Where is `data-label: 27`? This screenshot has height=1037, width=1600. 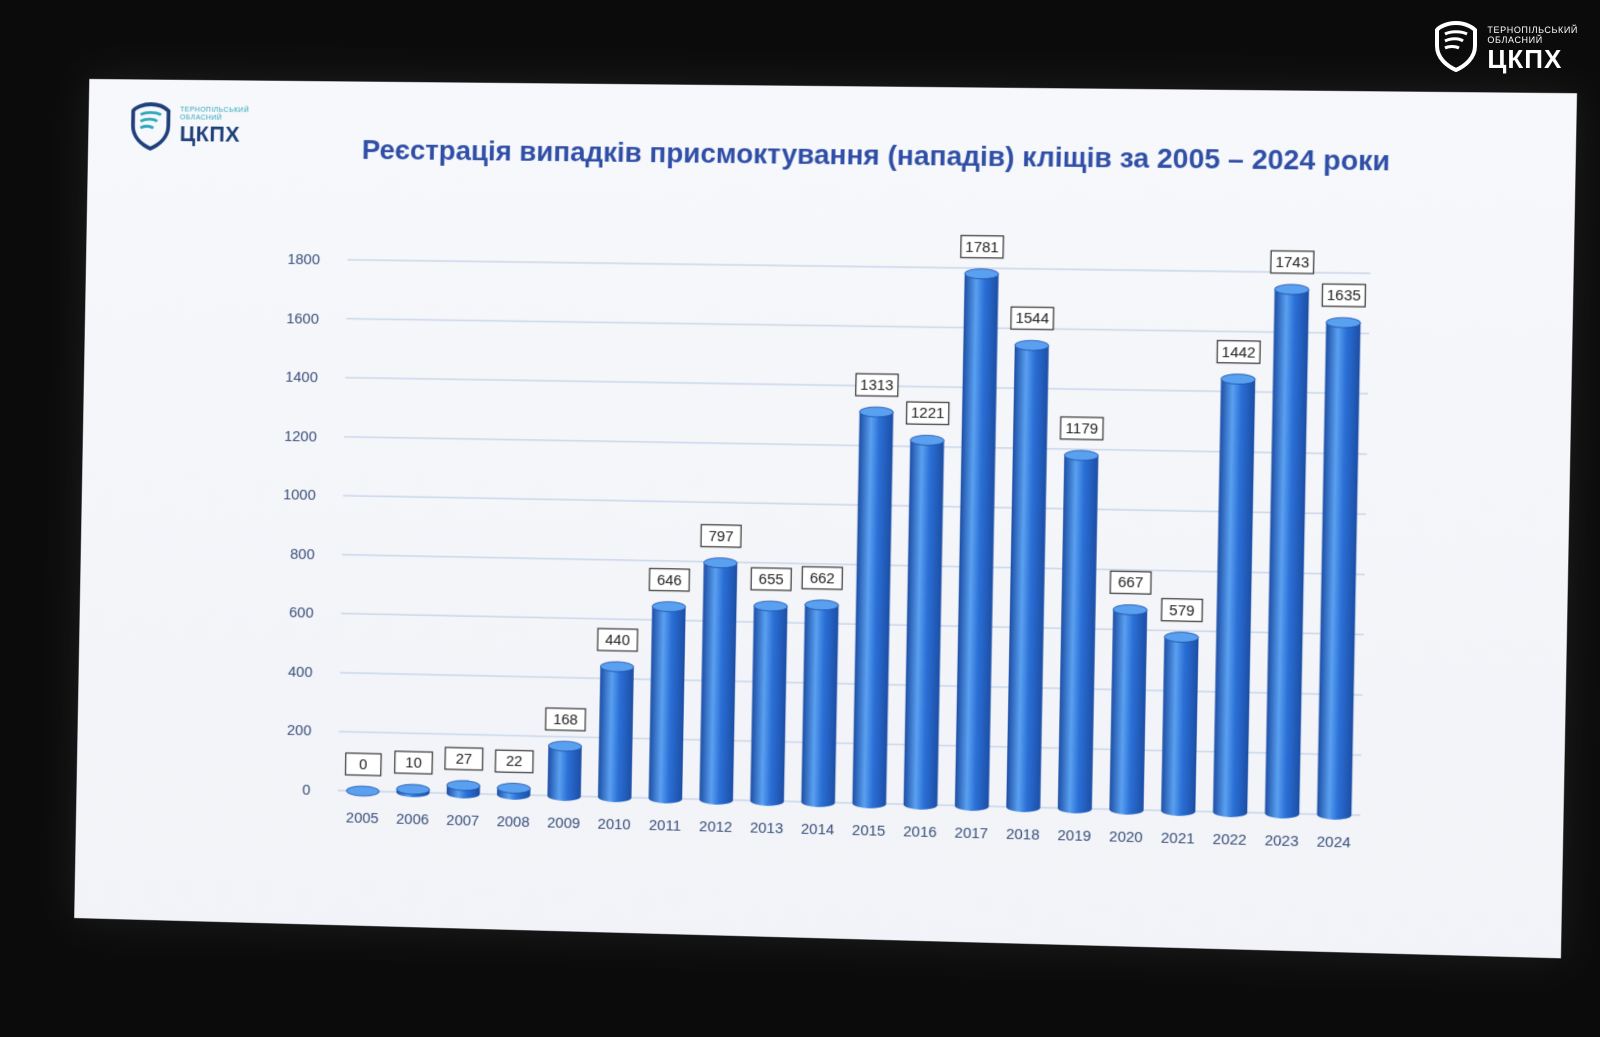
data-label: 27 is located at coordinates (464, 760).